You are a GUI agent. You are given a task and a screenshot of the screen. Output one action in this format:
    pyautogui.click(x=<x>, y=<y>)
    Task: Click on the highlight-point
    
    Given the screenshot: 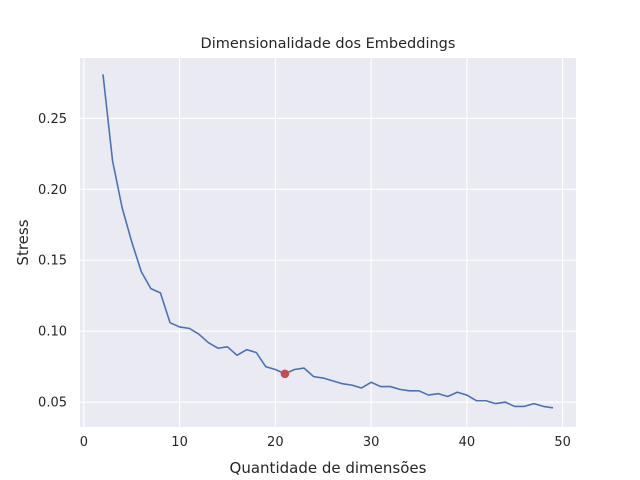 What is the action you would take?
    pyautogui.click(x=285, y=374)
    